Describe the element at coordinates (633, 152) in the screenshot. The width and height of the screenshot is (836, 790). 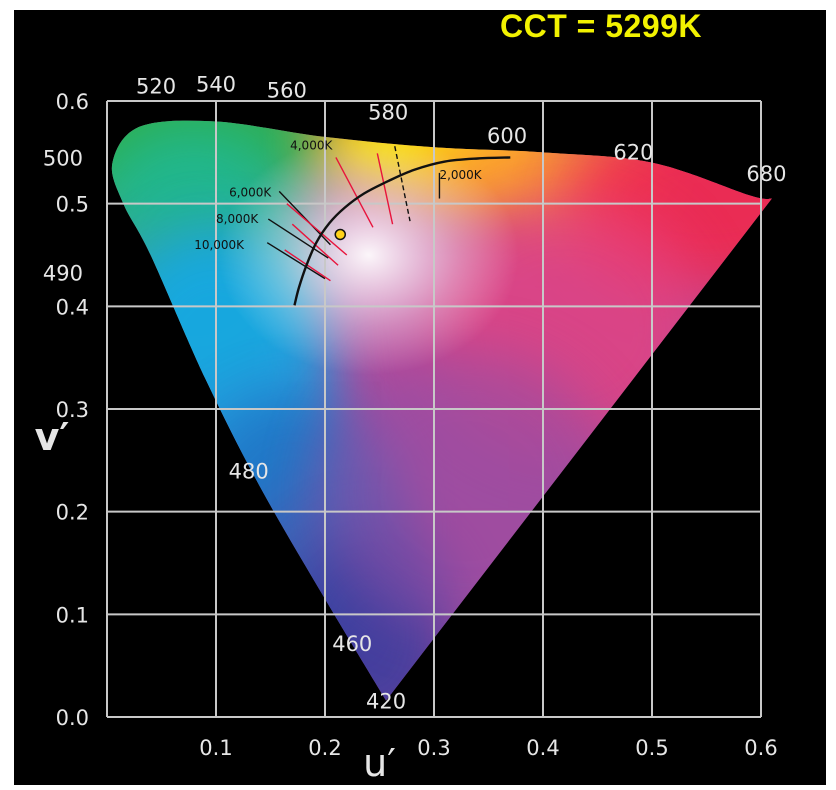
I see `wavelength-label: 620` at that location.